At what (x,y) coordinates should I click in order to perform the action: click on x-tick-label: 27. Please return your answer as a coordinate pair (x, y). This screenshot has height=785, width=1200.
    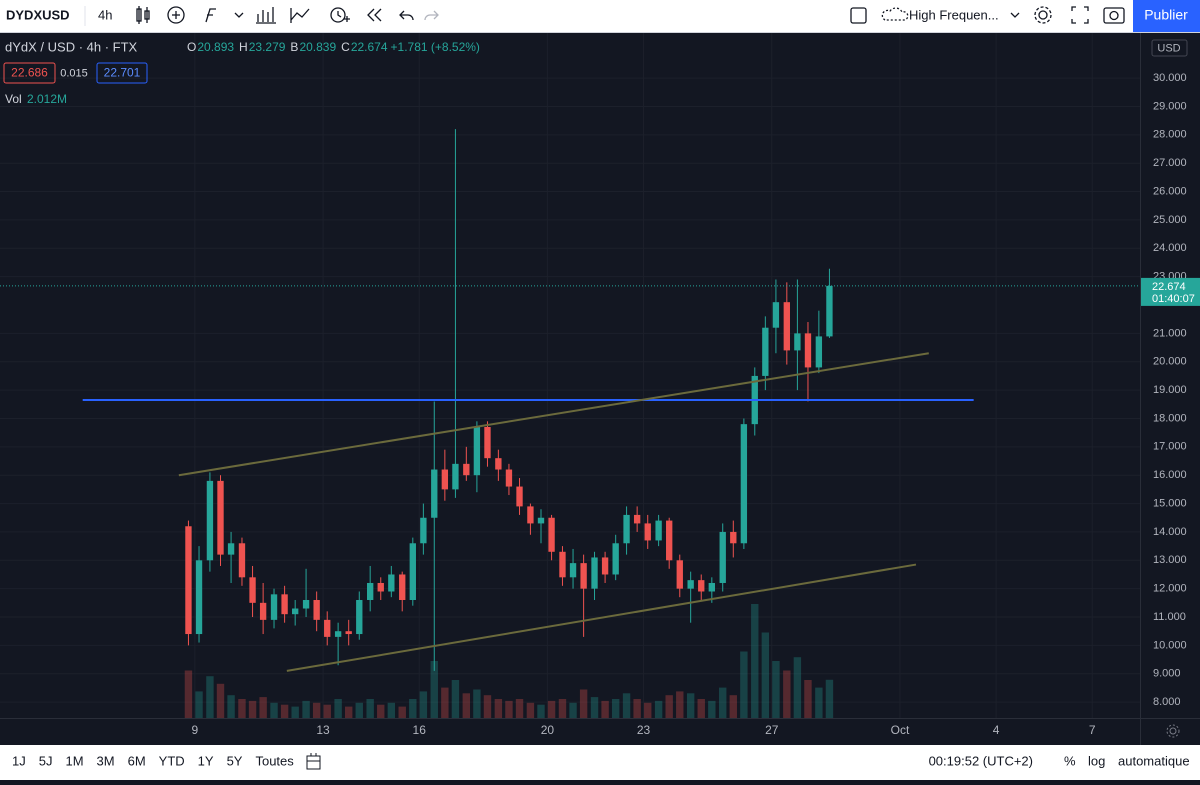
    Looking at the image, I should click on (772, 730).